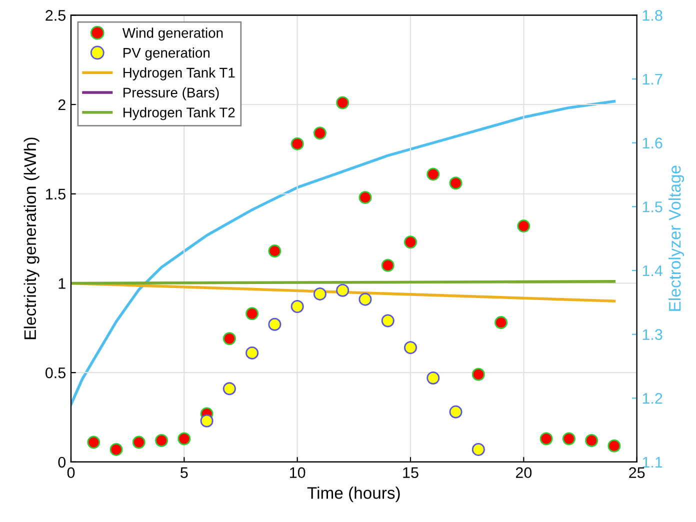 The image size is (696, 522). I want to click on x-tick-label: 5, so click(184, 472).